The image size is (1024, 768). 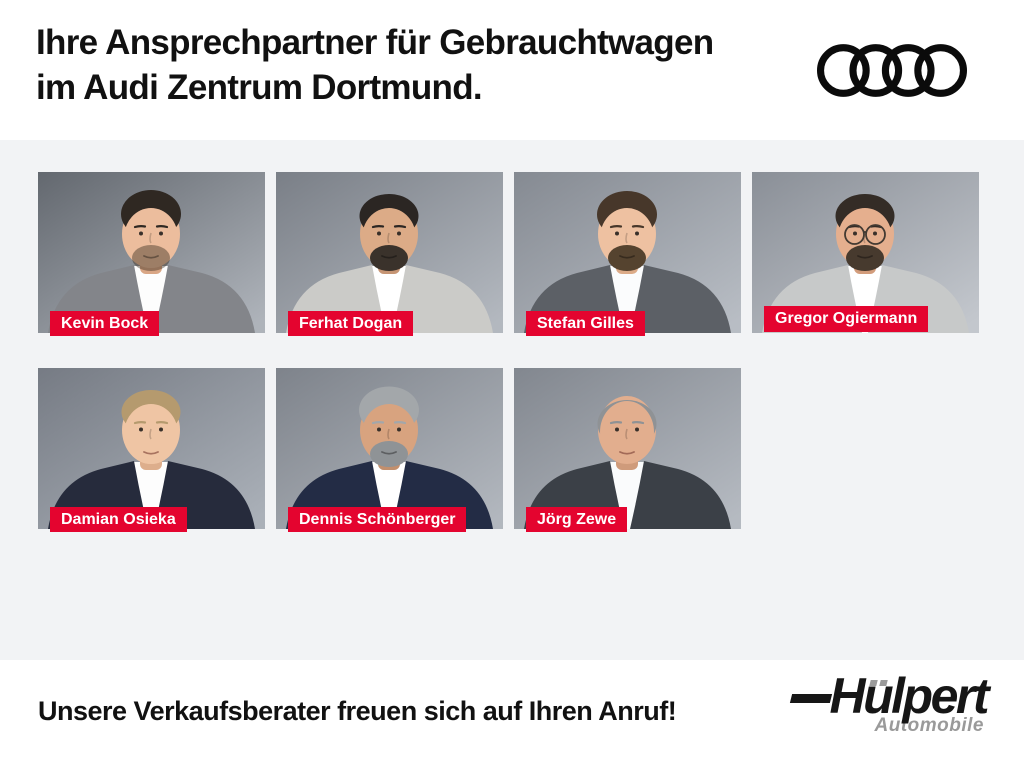 What do you see at coordinates (878, 696) in the screenshot?
I see `dealer-umlaut-u: u` at bounding box center [878, 696].